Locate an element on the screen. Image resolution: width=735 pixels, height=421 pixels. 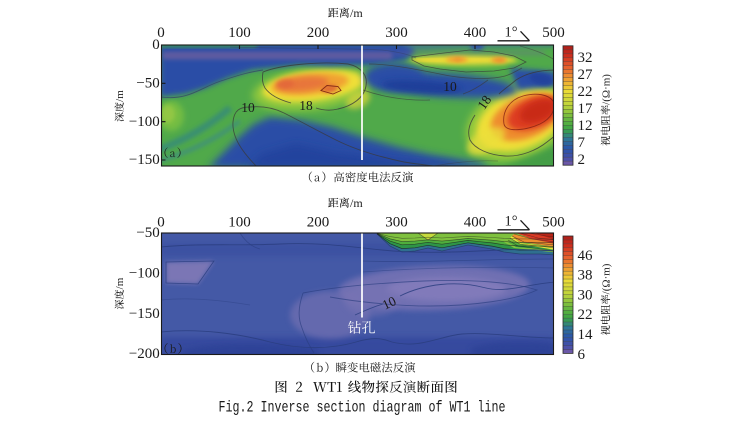
svg-text: 32 is located at coordinates (585, 58).